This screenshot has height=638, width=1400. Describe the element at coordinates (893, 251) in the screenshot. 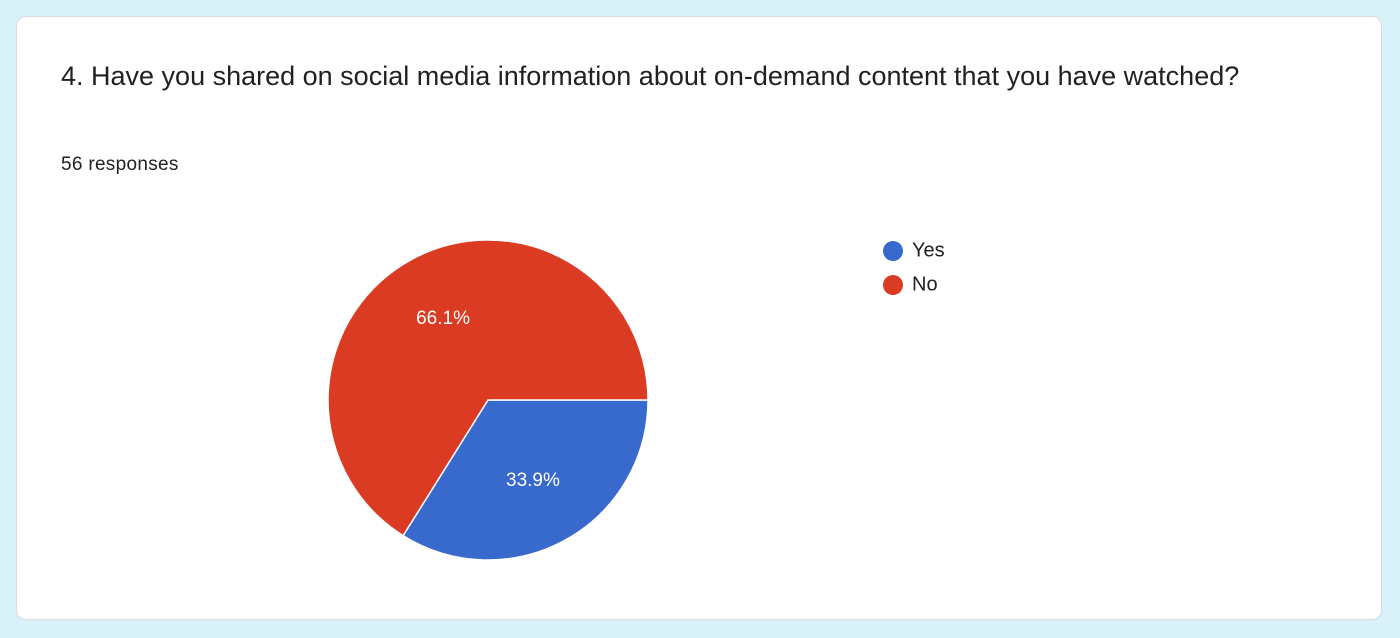

I see `legend-marker-yes` at that location.